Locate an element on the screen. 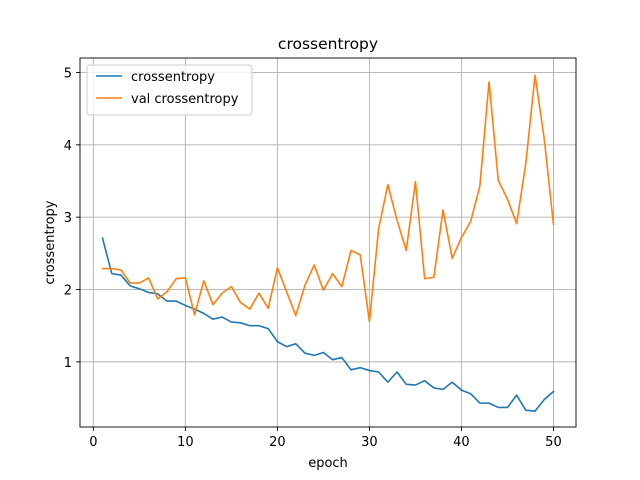  y-tick-label: 2 is located at coordinates (68, 291).